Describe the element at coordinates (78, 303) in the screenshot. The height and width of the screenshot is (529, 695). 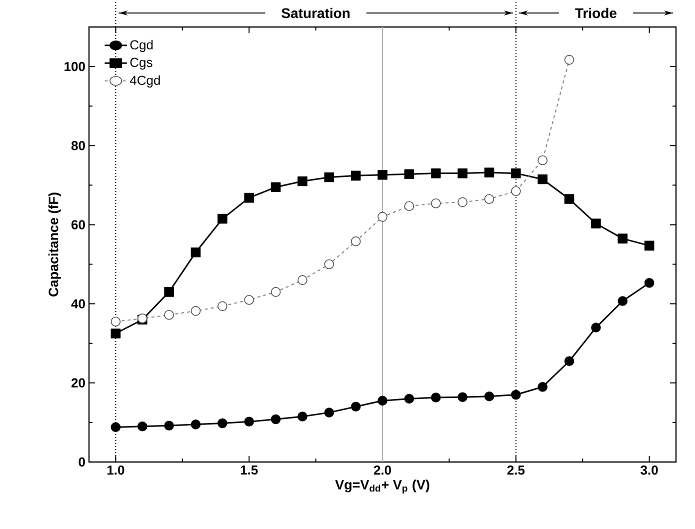
I see `y-tick-label: 40` at that location.